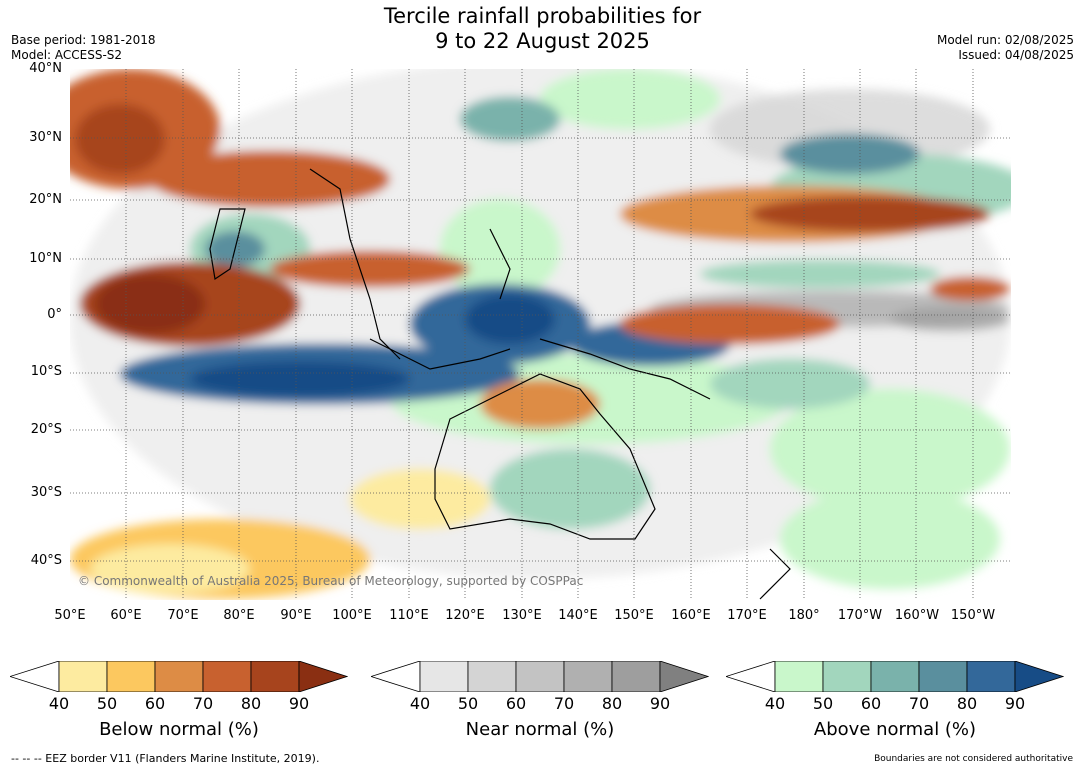 Image resolution: width=1085 pixels, height=770 pixels. Describe the element at coordinates (973, 615) in the screenshot. I see `lon-label: 150°W` at that location.